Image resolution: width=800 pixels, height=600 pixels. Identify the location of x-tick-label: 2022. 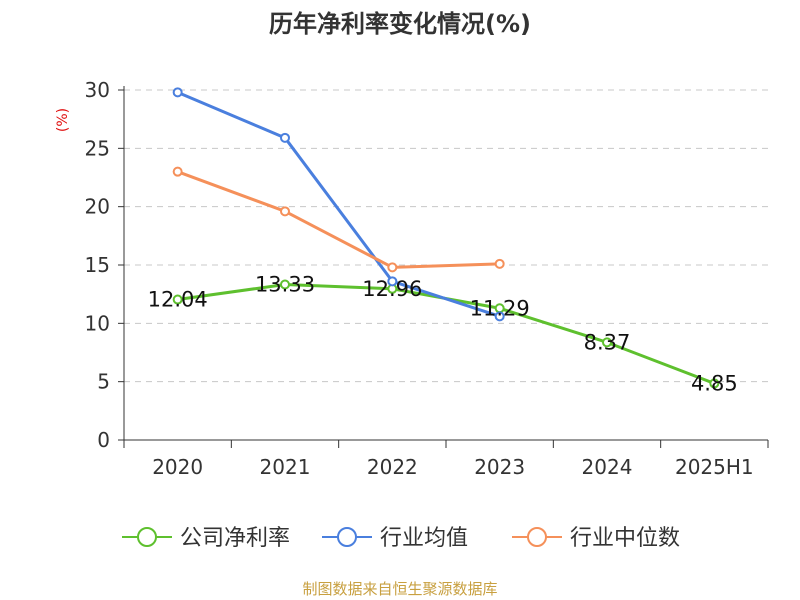
(392, 467).